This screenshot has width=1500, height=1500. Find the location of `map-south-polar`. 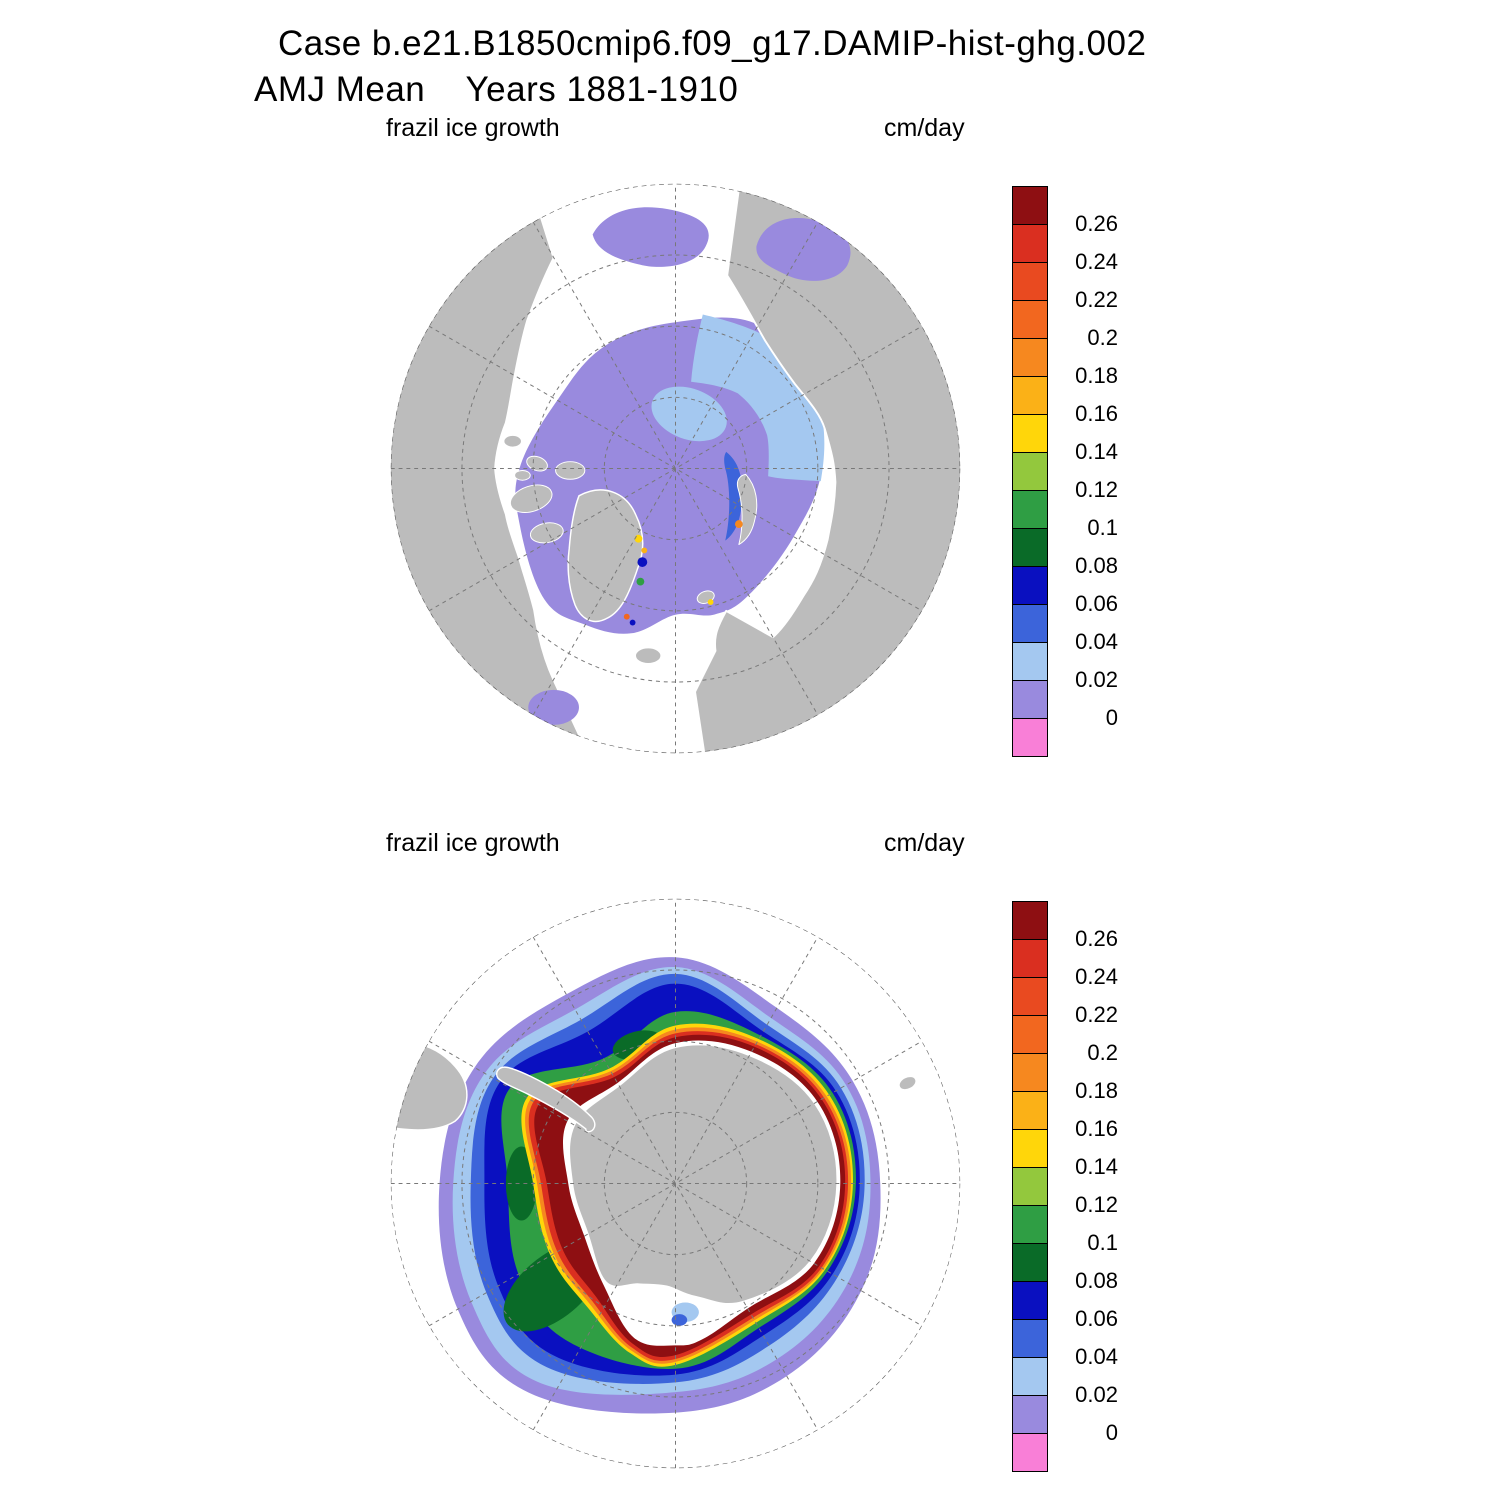

map-south-polar is located at coordinates (675, 1183).